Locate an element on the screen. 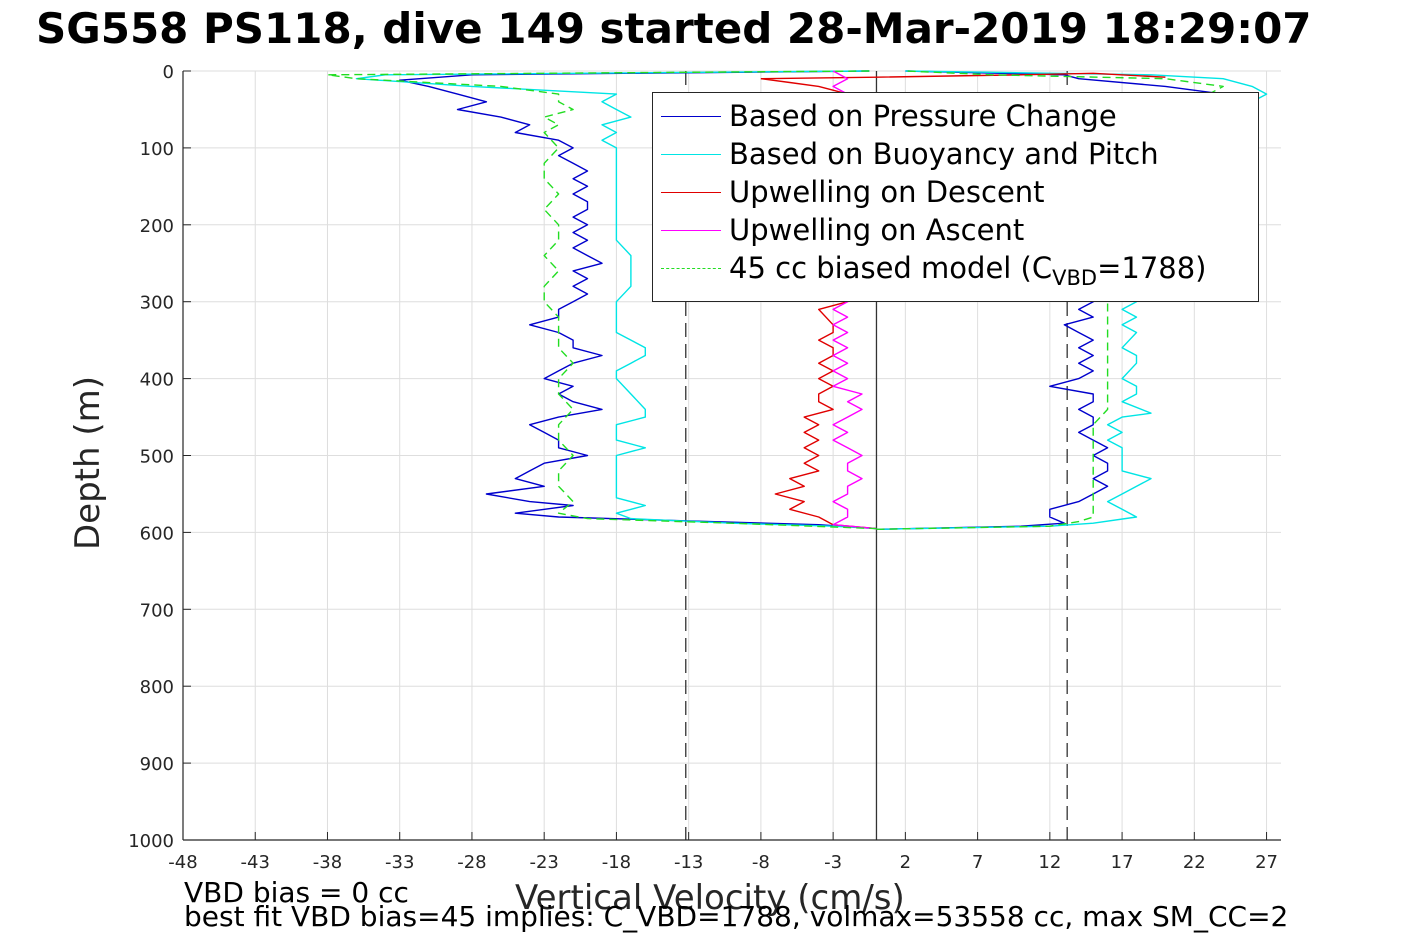 The width and height of the screenshot is (1417, 945). x-tick-label: -48 is located at coordinates (182, 862).